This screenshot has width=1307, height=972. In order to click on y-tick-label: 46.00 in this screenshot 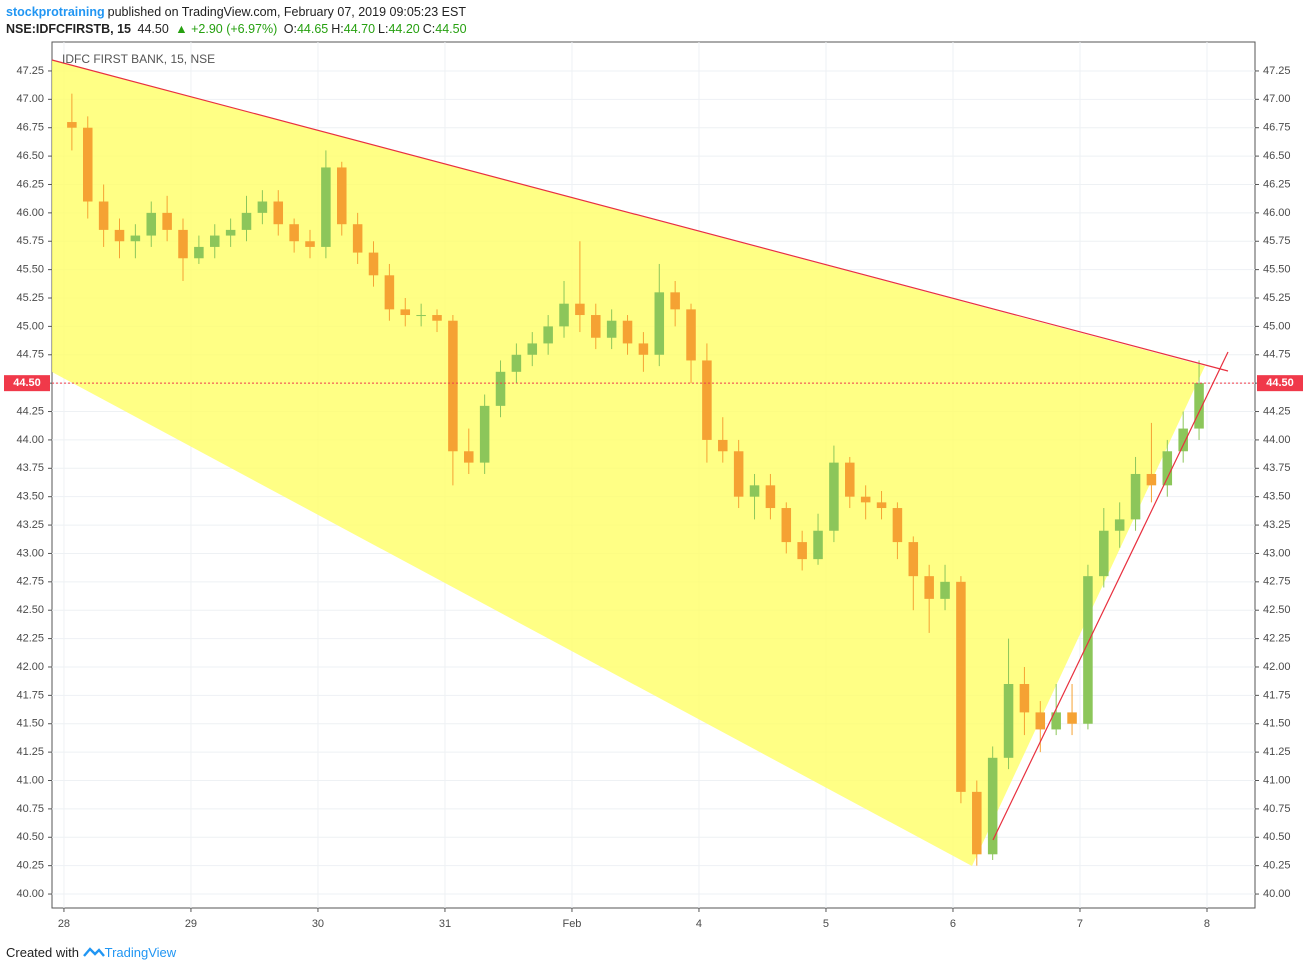, I will do `click(30, 213)`.